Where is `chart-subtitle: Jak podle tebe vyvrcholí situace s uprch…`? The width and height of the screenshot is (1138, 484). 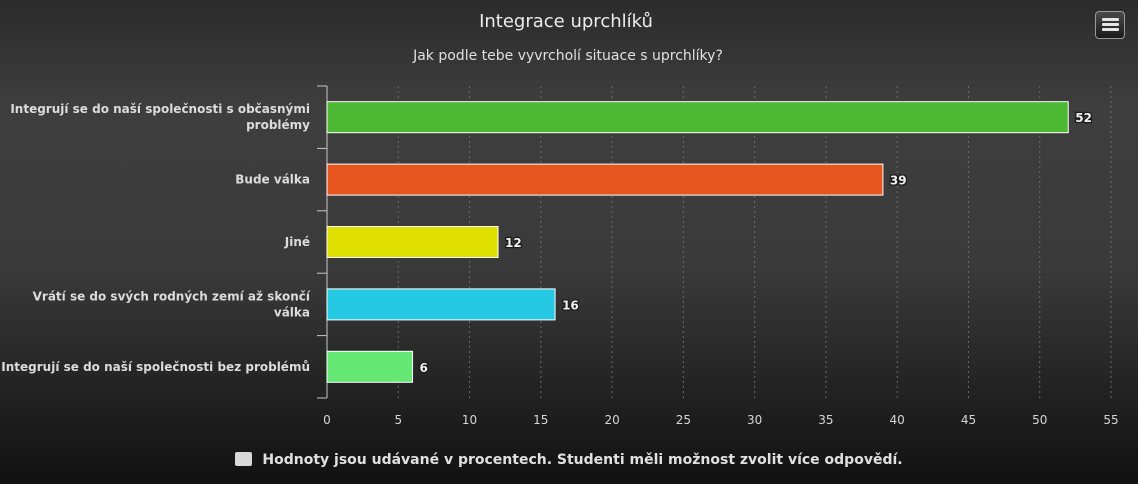 chart-subtitle: Jak podle tebe vyvrcholí situace s uprch… is located at coordinates (567, 56).